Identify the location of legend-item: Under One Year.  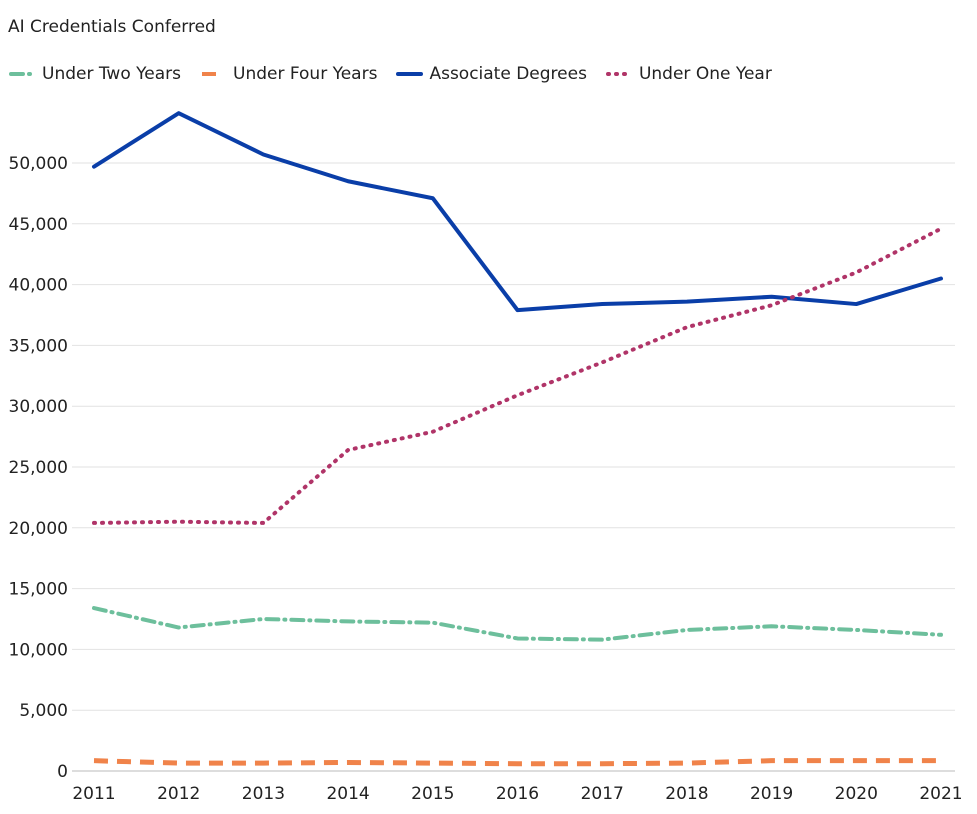
(688, 74).